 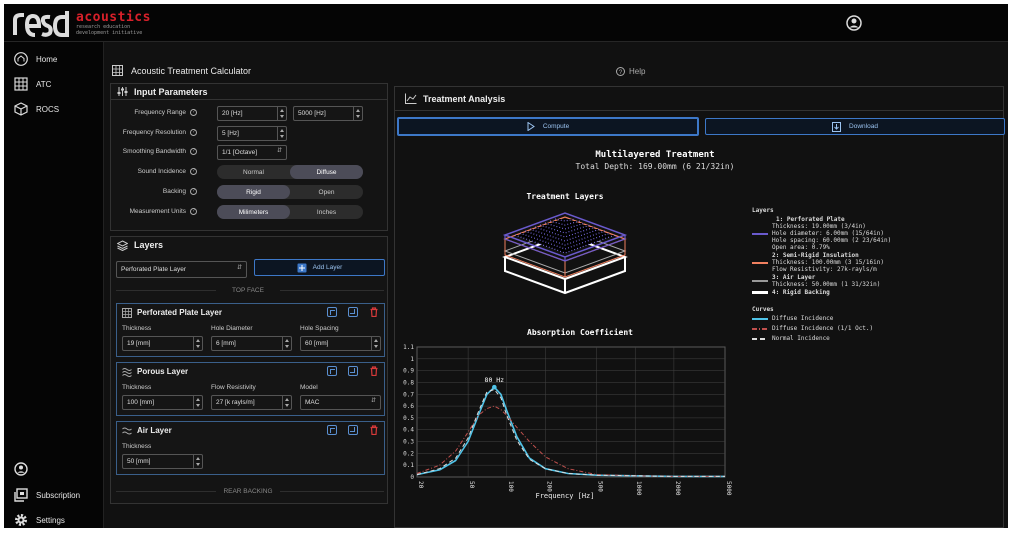 I want to click on y-tick-label: 0.5, so click(x=408, y=418).